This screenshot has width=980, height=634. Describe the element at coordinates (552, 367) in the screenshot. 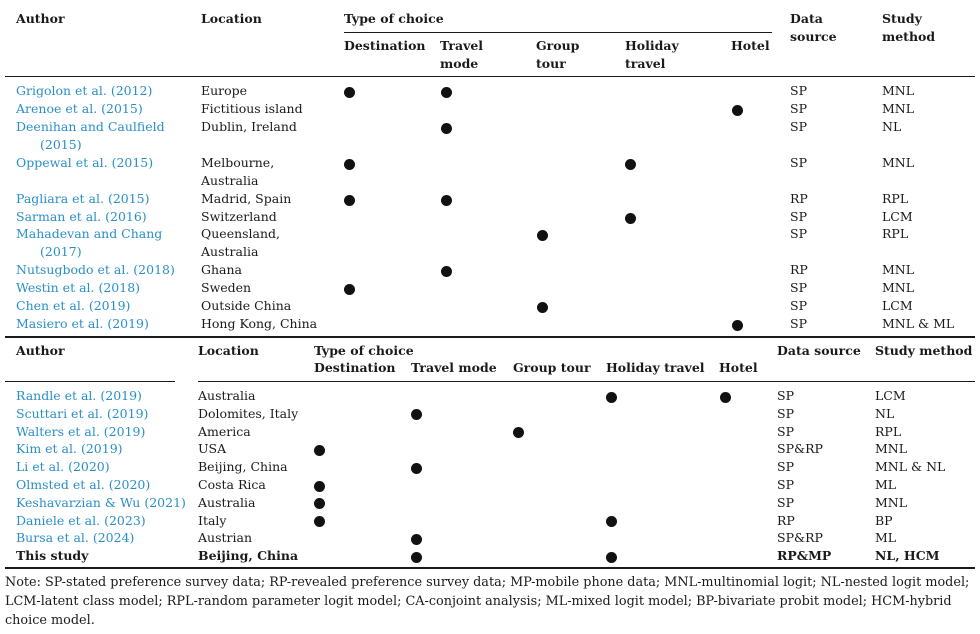

I see `t2-header-group-tour: Group tour` at that location.